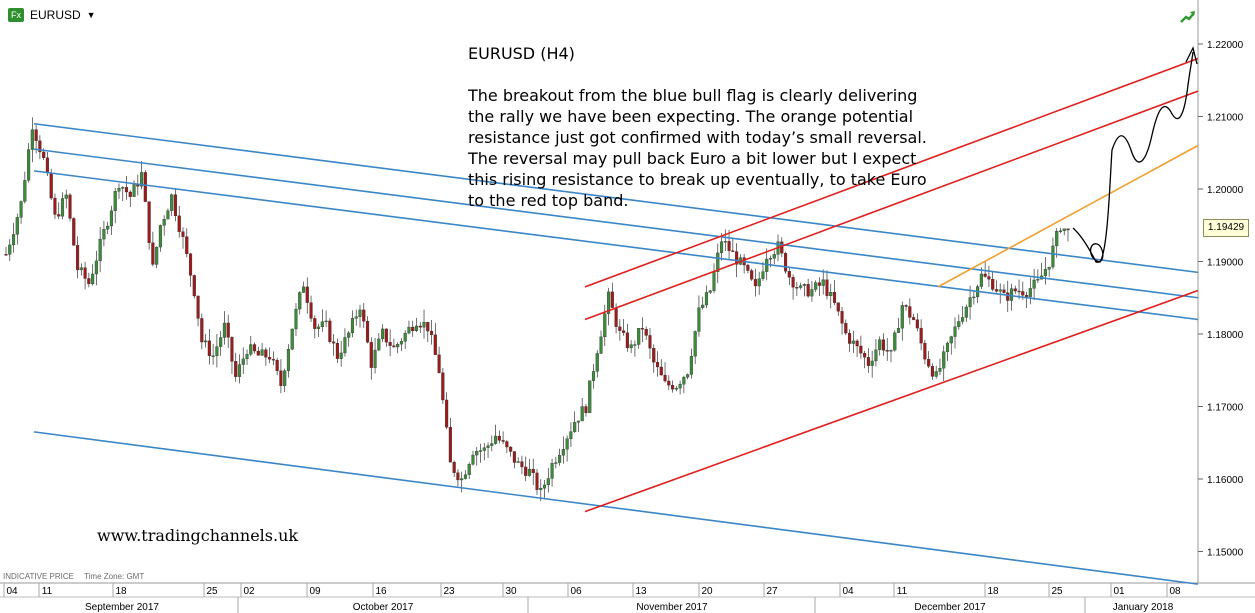 Image resolution: width=1255 pixels, height=613 pixels. What do you see at coordinates (521, 53) in the screenshot?
I see `annotation-title: EURUSD (H4)` at bounding box center [521, 53].